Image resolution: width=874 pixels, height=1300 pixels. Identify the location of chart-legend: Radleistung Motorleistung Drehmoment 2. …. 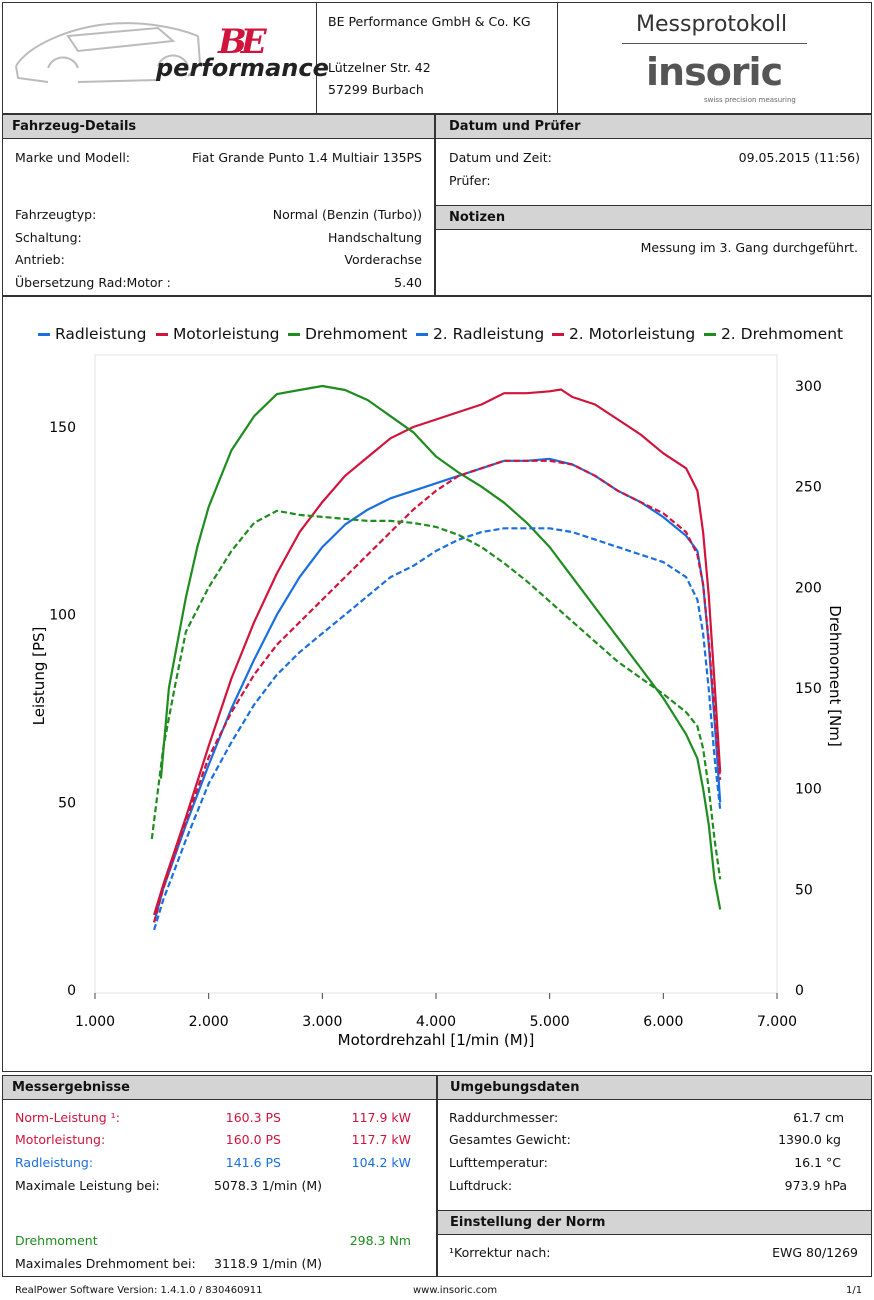
(440, 336).